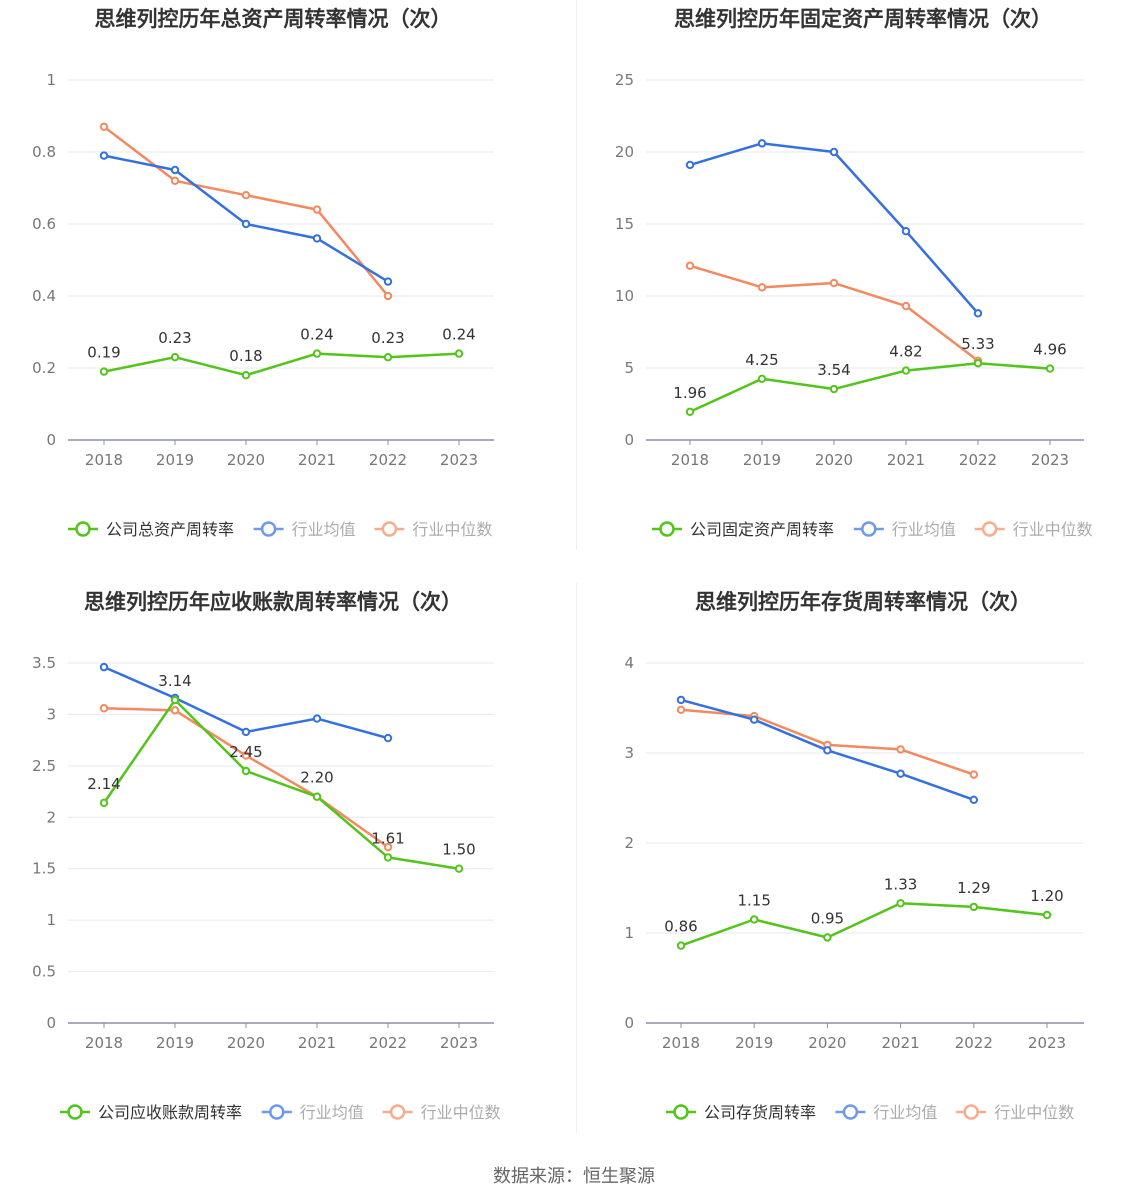  What do you see at coordinates (51, 80) in the screenshot?
I see `y-tick-label: 1` at bounding box center [51, 80].